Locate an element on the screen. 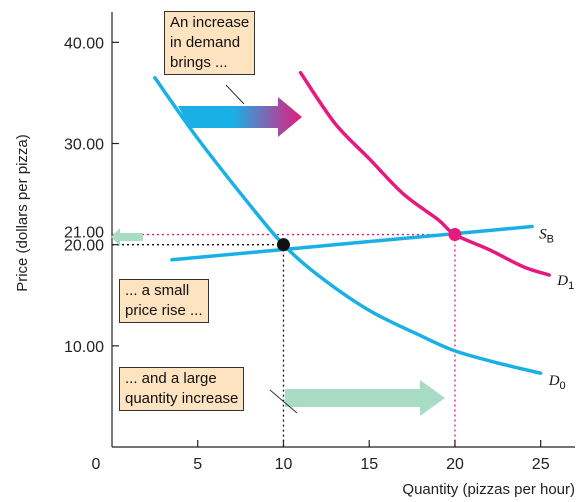 The height and width of the screenshot is (502, 583). y-tick-label: 10.00 is located at coordinates (84, 347).